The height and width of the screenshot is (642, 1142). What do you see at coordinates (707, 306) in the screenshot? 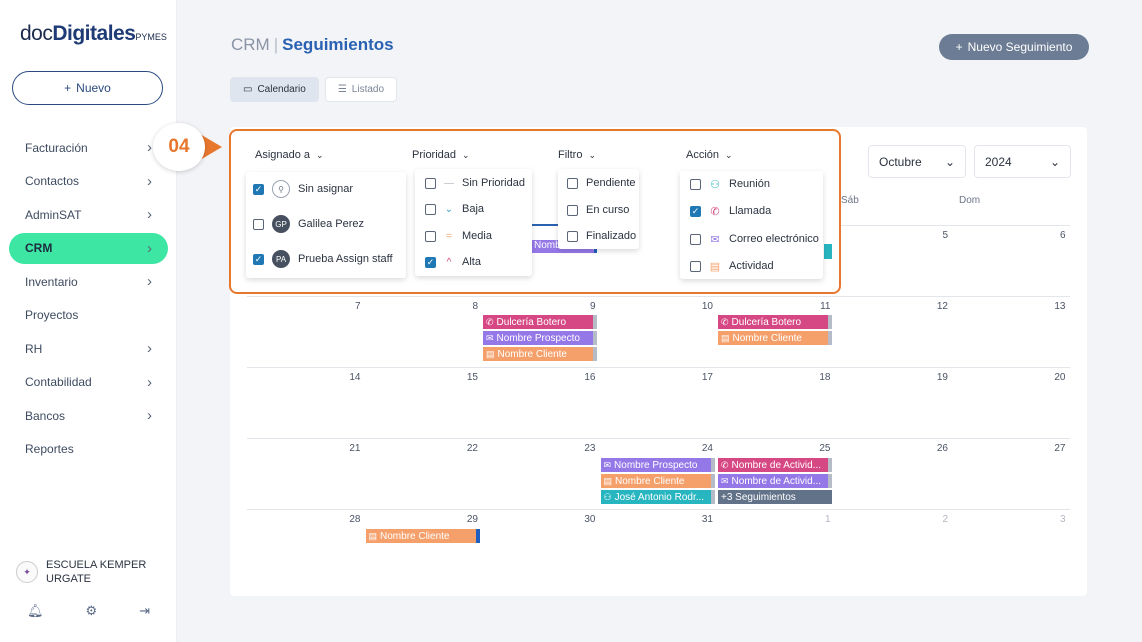
I see `day-number: 10` at bounding box center [707, 306].